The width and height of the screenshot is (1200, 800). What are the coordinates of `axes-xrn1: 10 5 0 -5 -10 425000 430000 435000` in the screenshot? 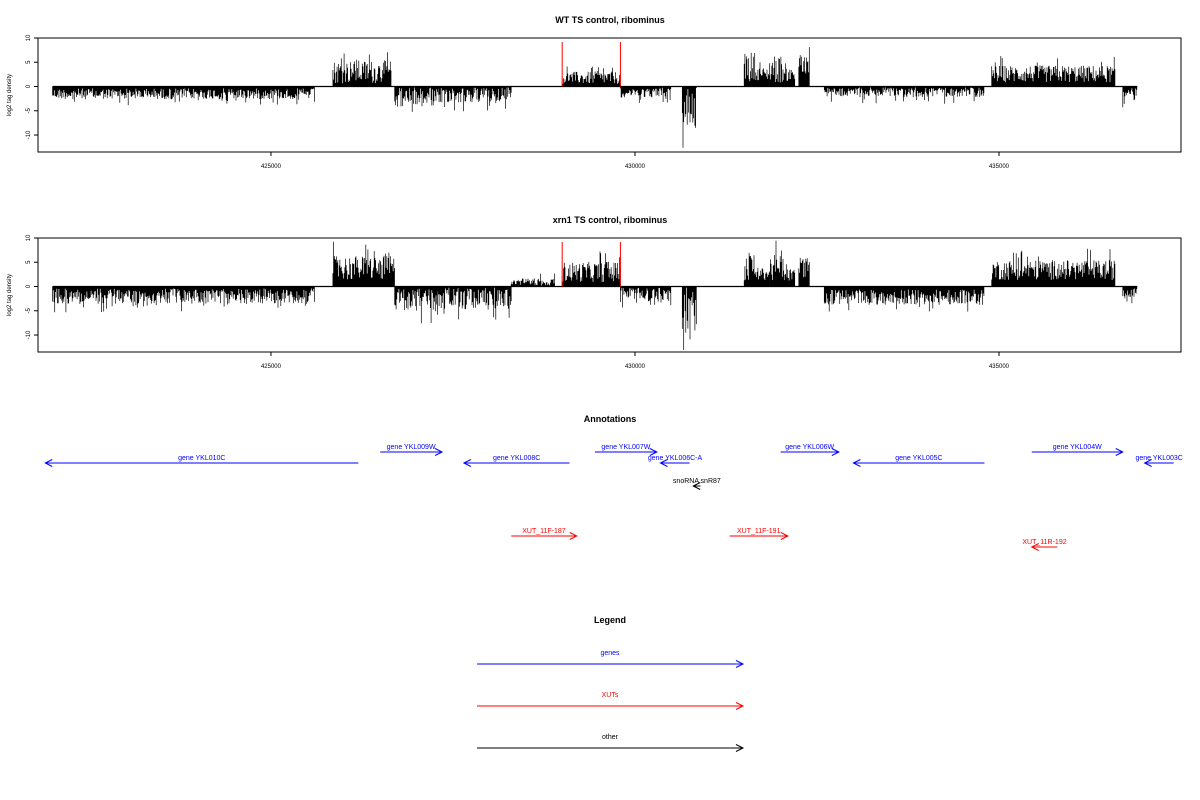 It's located at (518, 302).